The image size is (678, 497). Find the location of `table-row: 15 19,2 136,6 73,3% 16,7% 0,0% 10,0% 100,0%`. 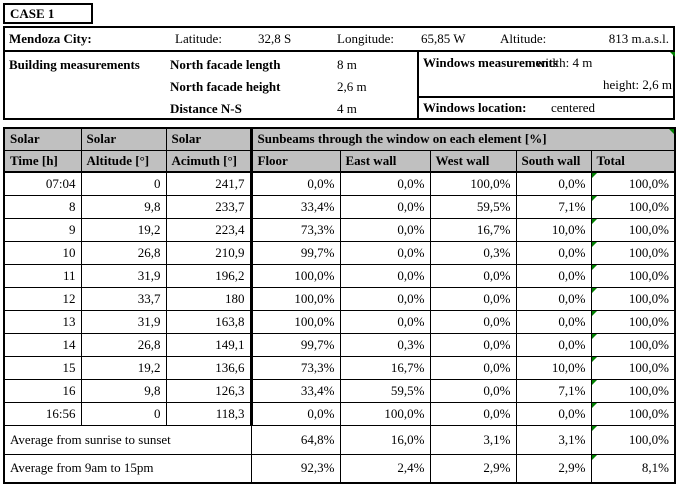

table-row: 15 19,2 136,6 73,3% 16,7% 0,0% 10,0% 100,0% is located at coordinates (339, 367).